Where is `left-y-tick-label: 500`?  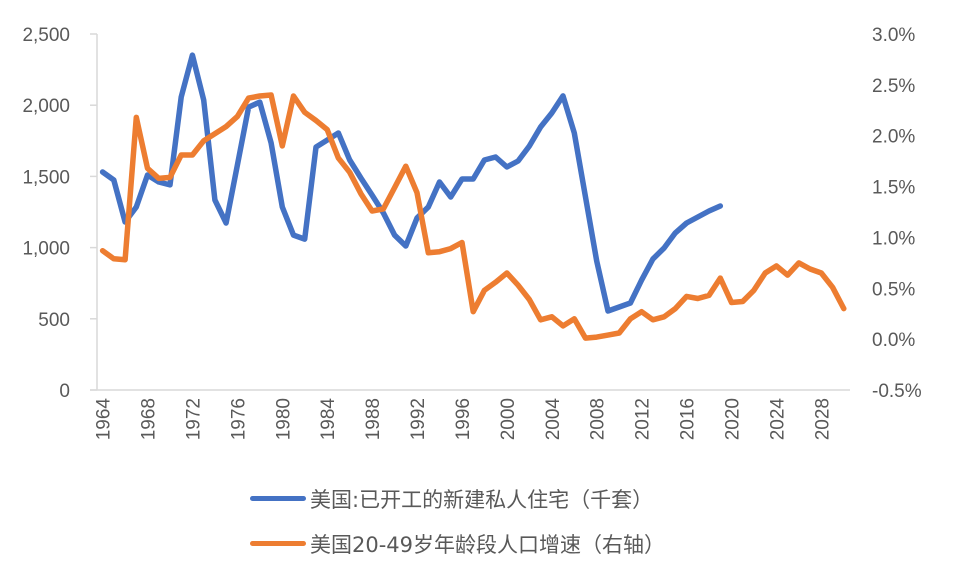 left-y-tick-label: 500 is located at coordinates (54, 320).